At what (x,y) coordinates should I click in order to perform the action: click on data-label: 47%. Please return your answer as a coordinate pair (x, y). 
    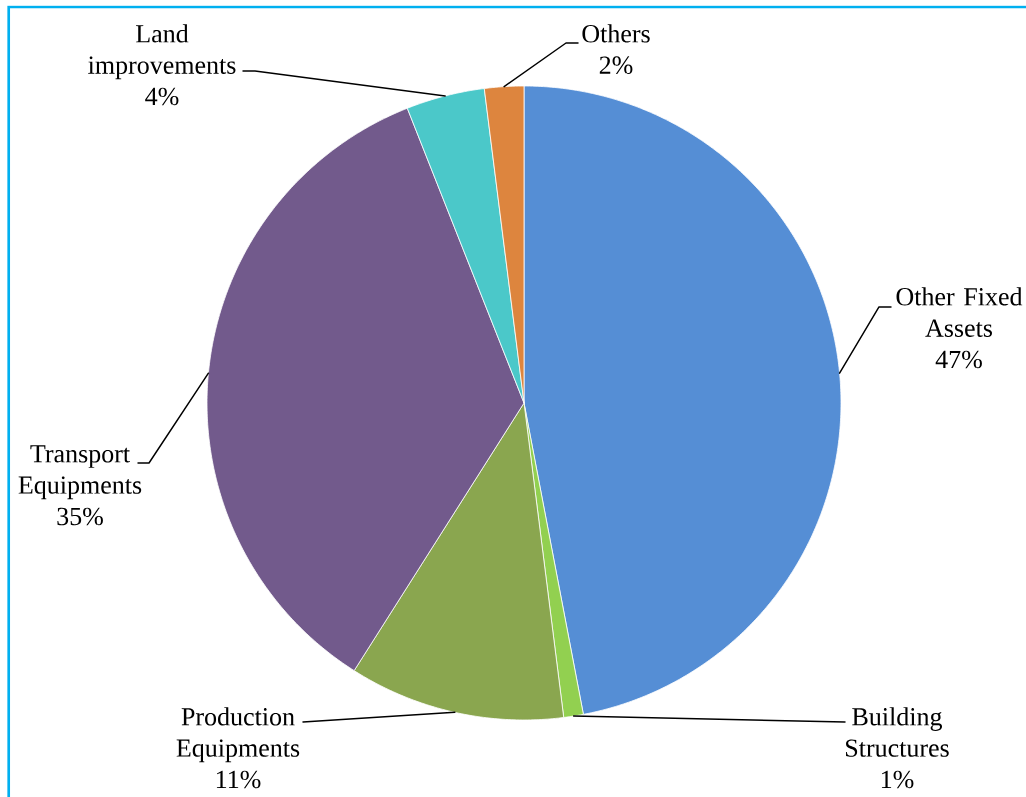
    Looking at the image, I should click on (958, 359).